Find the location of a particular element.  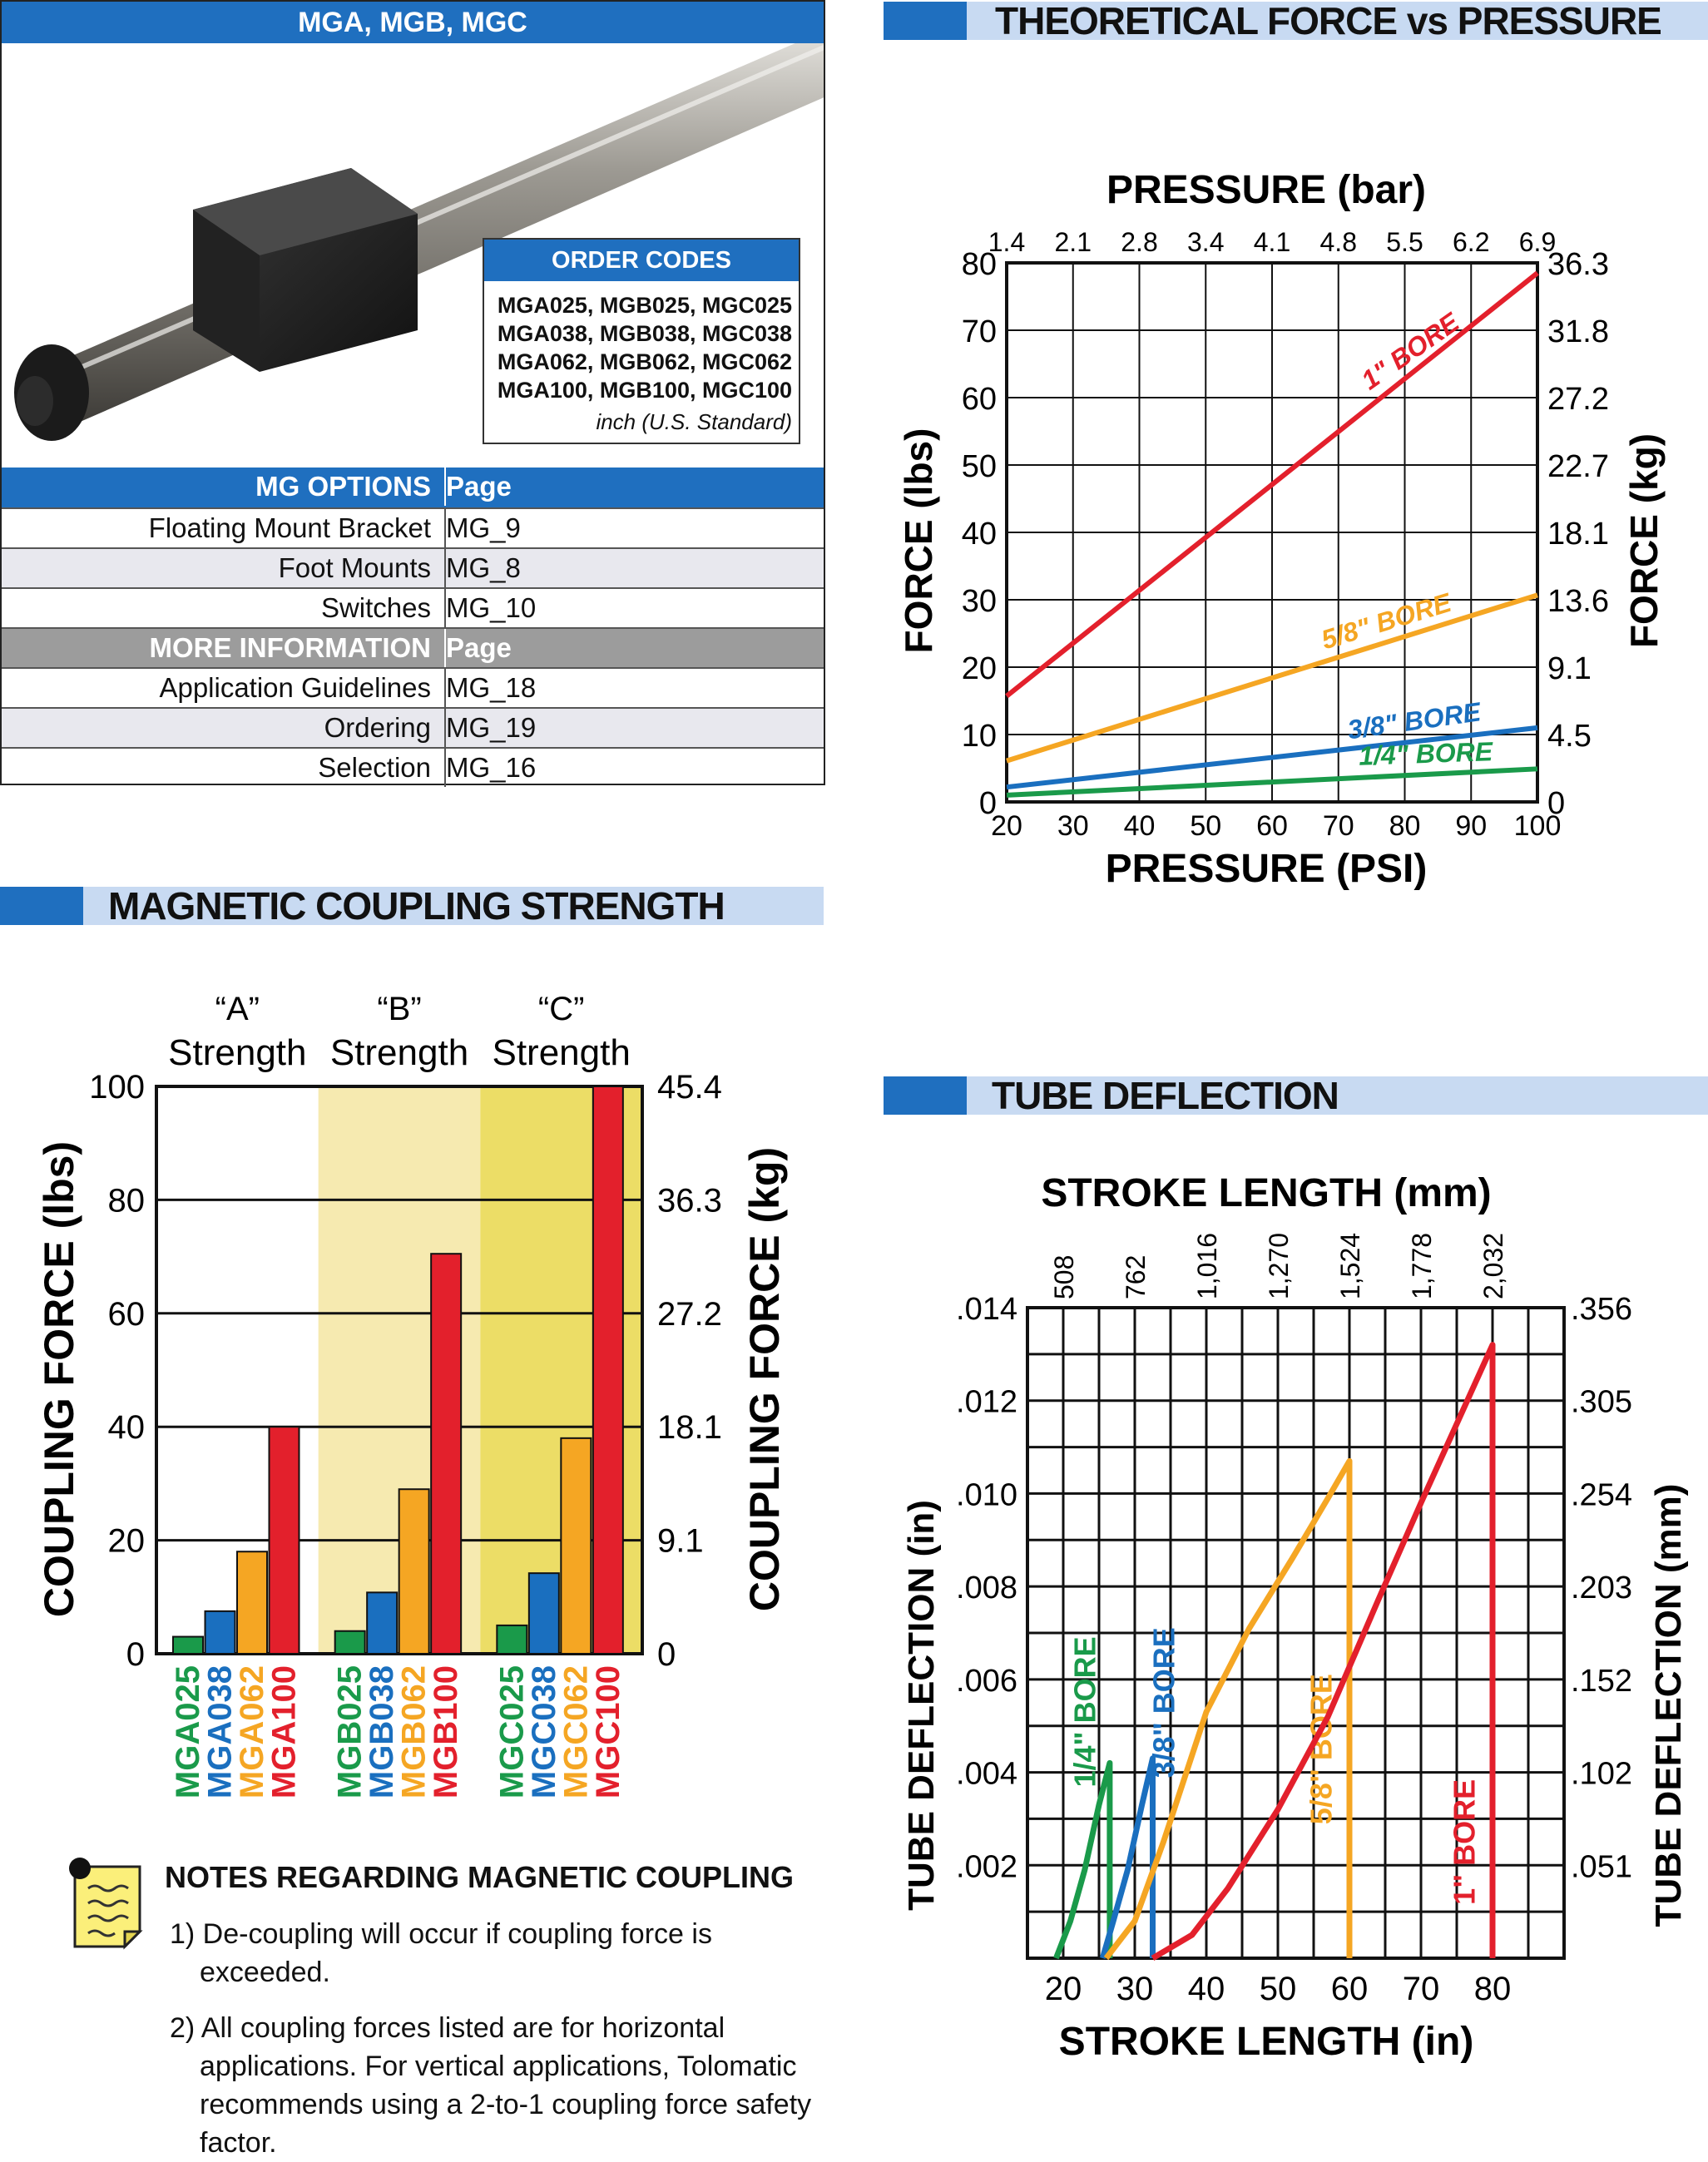

y-right-tick-label: 0 is located at coordinates (666, 1654).